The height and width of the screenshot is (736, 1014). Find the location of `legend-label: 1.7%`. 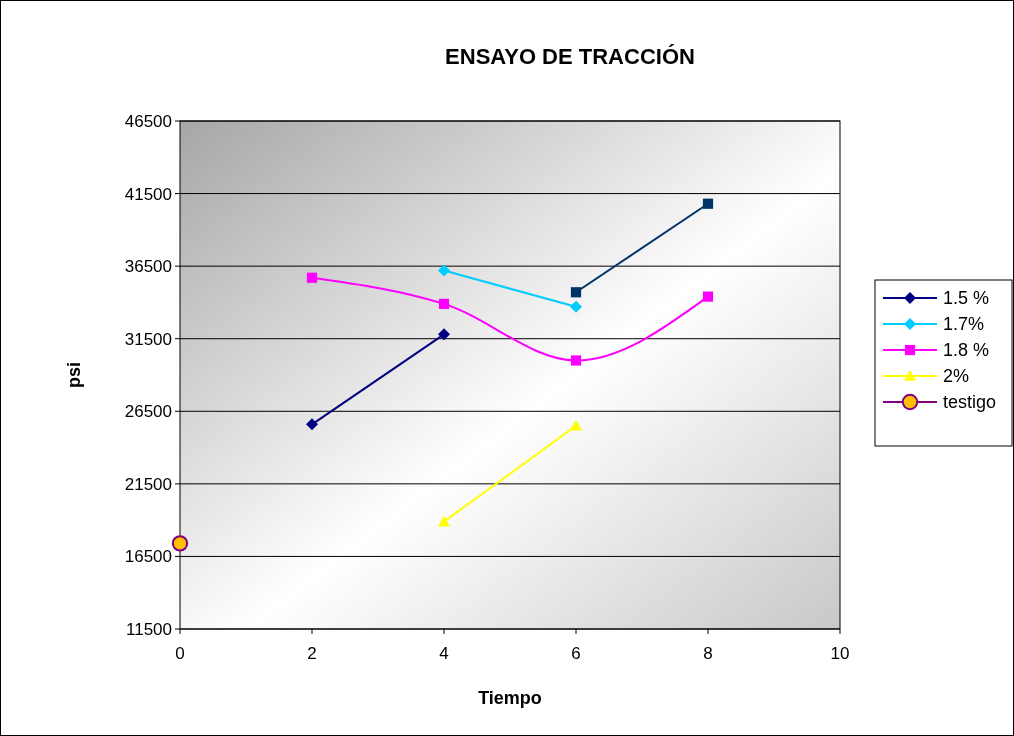

legend-label: 1.7% is located at coordinates (964, 324).